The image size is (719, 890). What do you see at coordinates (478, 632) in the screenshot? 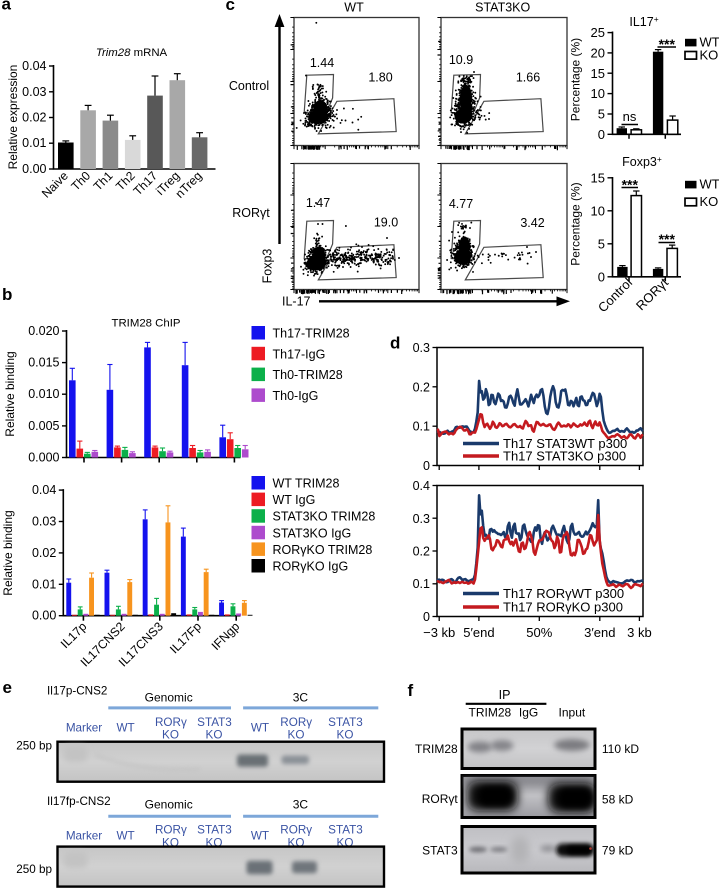
I see `svg-text: 5′end` at bounding box center [478, 632].